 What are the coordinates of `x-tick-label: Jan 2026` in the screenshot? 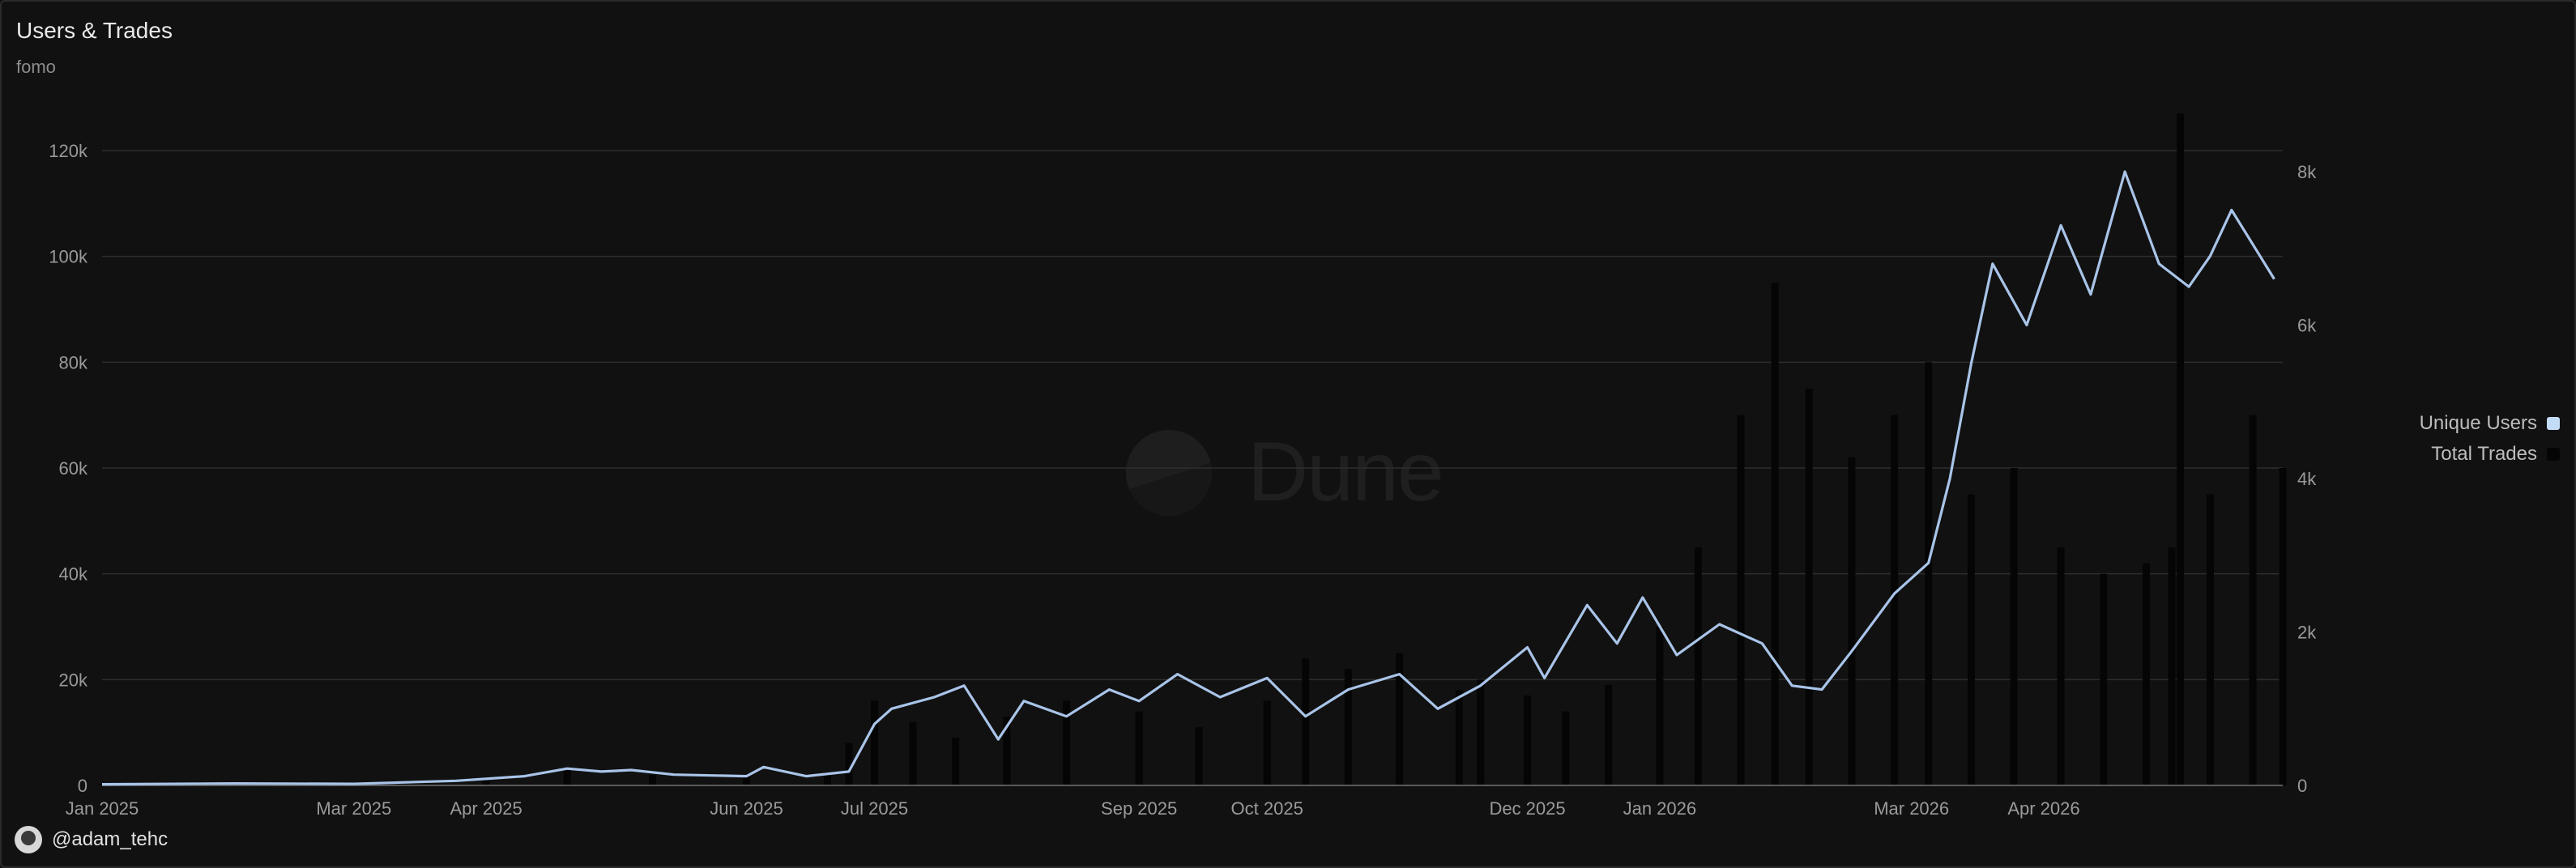 It's located at (1660, 808).